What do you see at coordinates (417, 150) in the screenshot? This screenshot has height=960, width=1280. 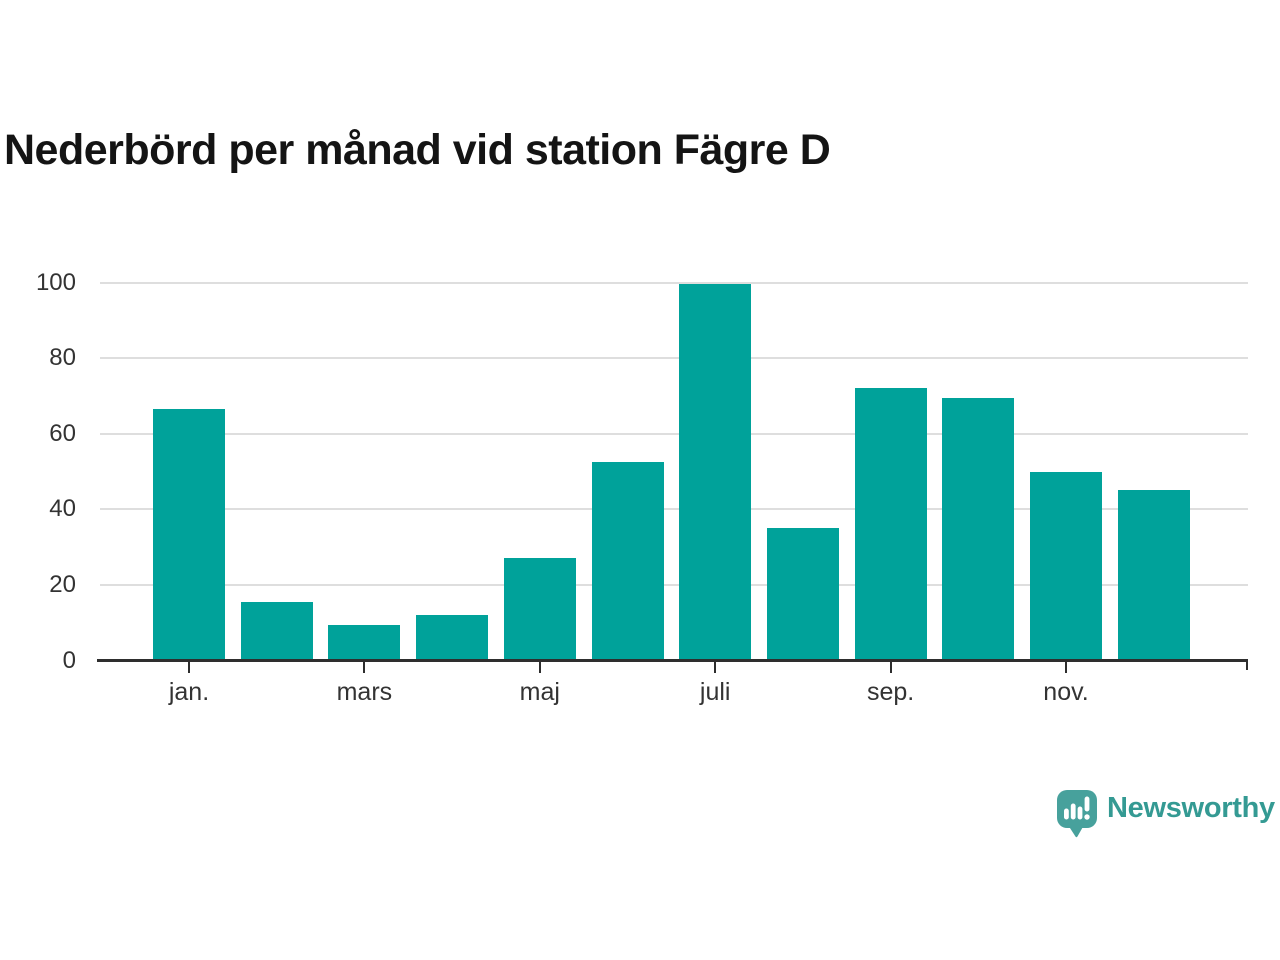 I see `chart-title: Nederbörd per månad vid station Fägre D` at bounding box center [417, 150].